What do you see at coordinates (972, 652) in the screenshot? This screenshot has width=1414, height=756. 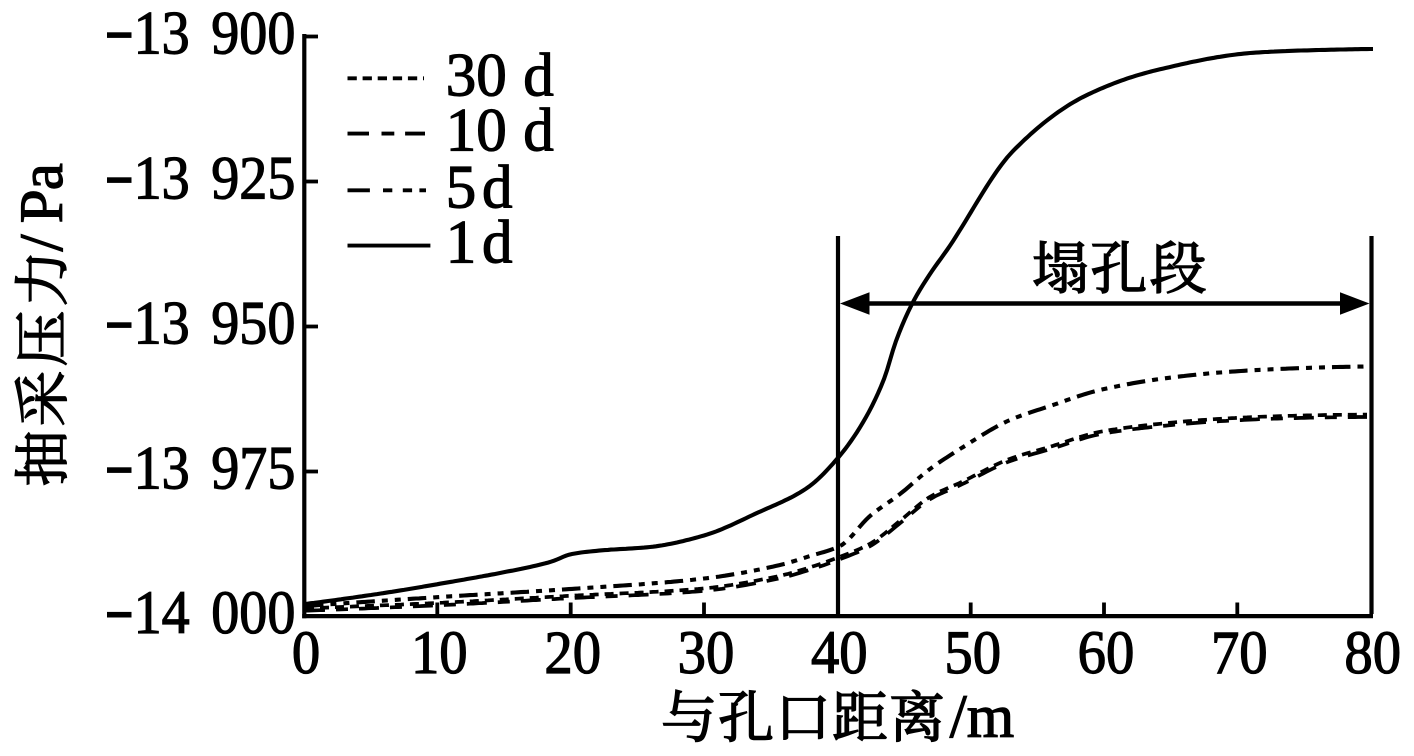 I see `svg-text: 50` at bounding box center [972, 652].